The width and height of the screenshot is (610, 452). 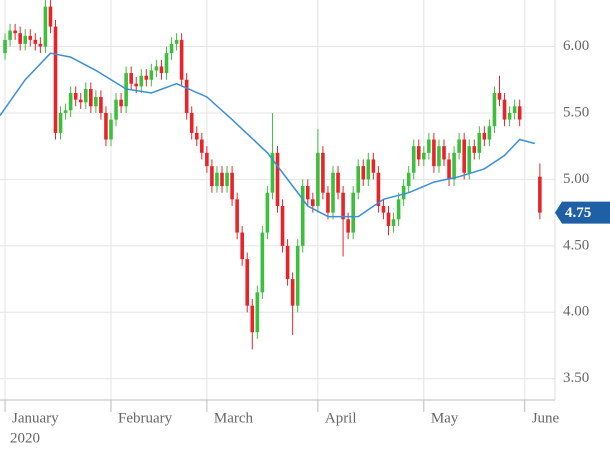 What do you see at coordinates (445, 418) in the screenshot?
I see `x-tick-label: May` at bounding box center [445, 418].